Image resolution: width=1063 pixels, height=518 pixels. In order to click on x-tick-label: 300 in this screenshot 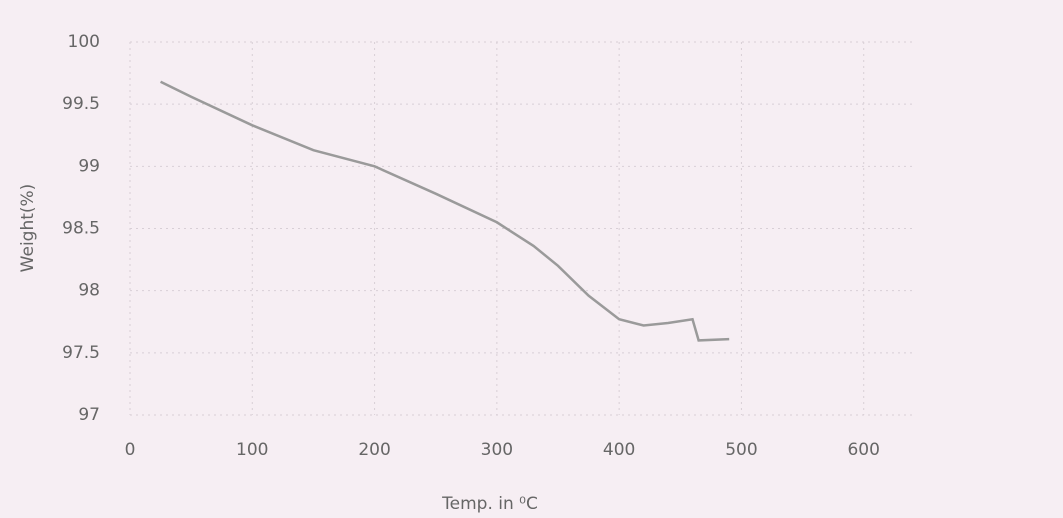, I will do `click(497, 450)`.